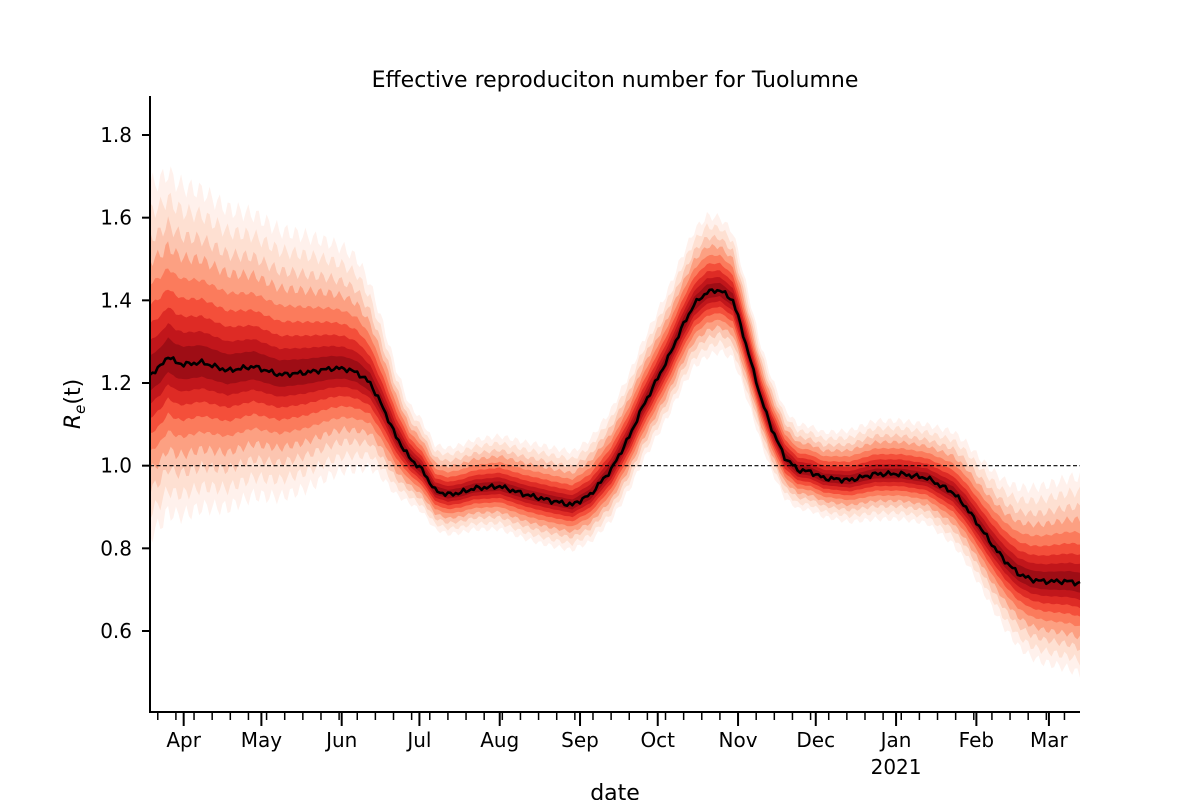 The width and height of the screenshot is (1200, 800). What do you see at coordinates (418, 740) in the screenshot?
I see `x-tick-label: Jul` at bounding box center [418, 740].